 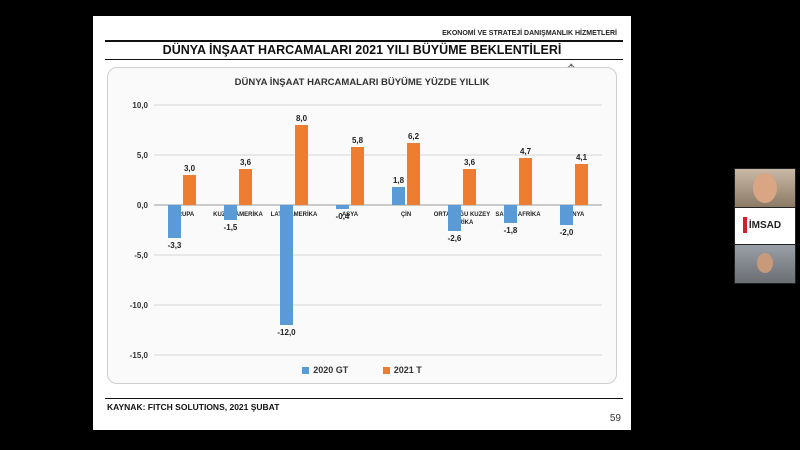 I want to click on logo-text: İMSAD, so click(x=765, y=225).